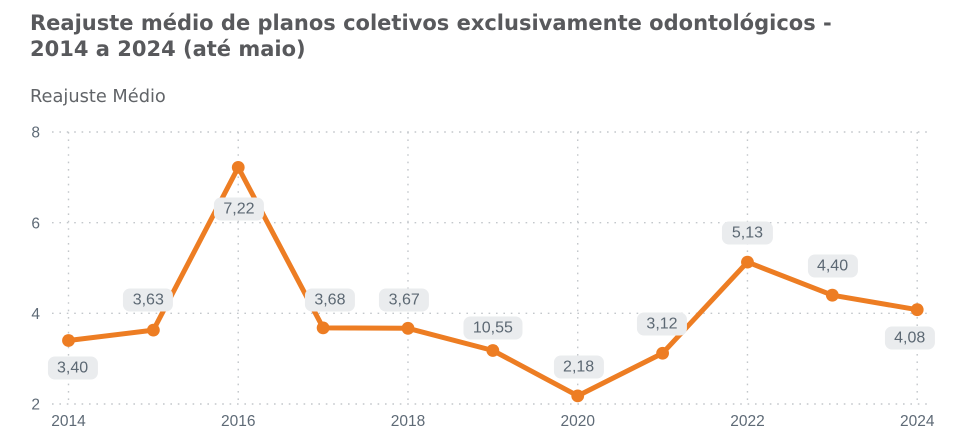  I want to click on x-axis-tick-label: 2020, so click(577, 421).